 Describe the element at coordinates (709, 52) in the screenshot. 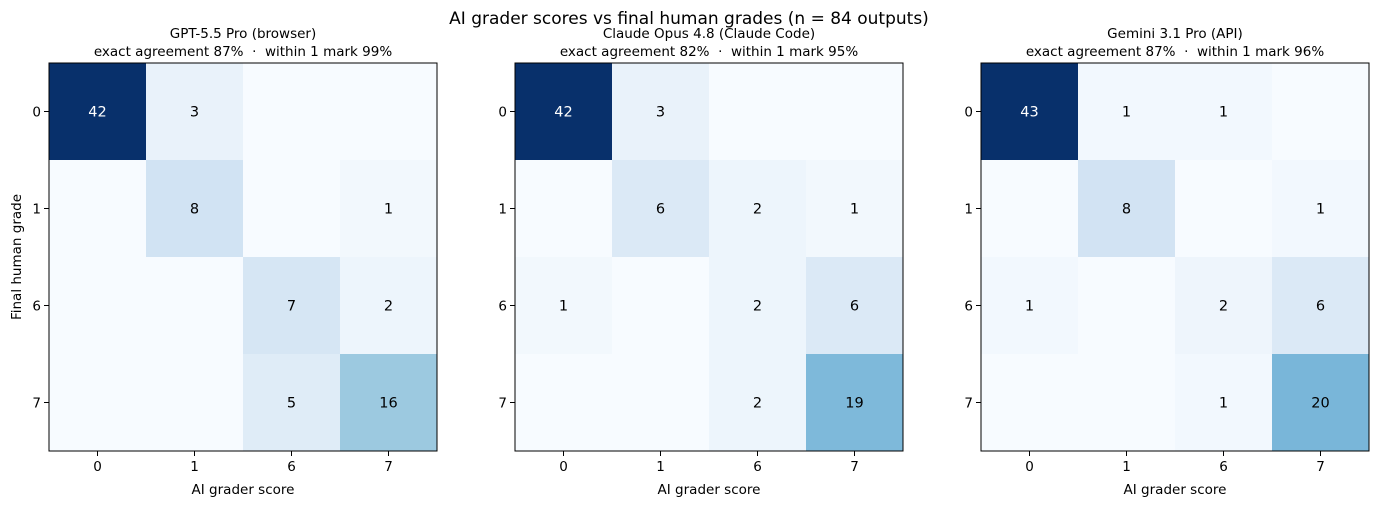

I see `panel-subtitle: exact agreement 82% · within 1 mark 95%` at that location.